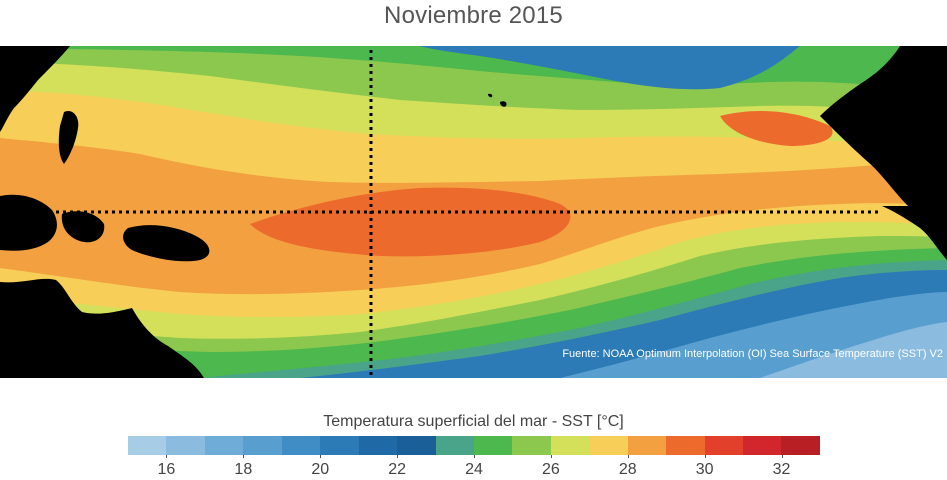  Describe the element at coordinates (102, 328) in the screenshot. I see `land-australia` at that location.